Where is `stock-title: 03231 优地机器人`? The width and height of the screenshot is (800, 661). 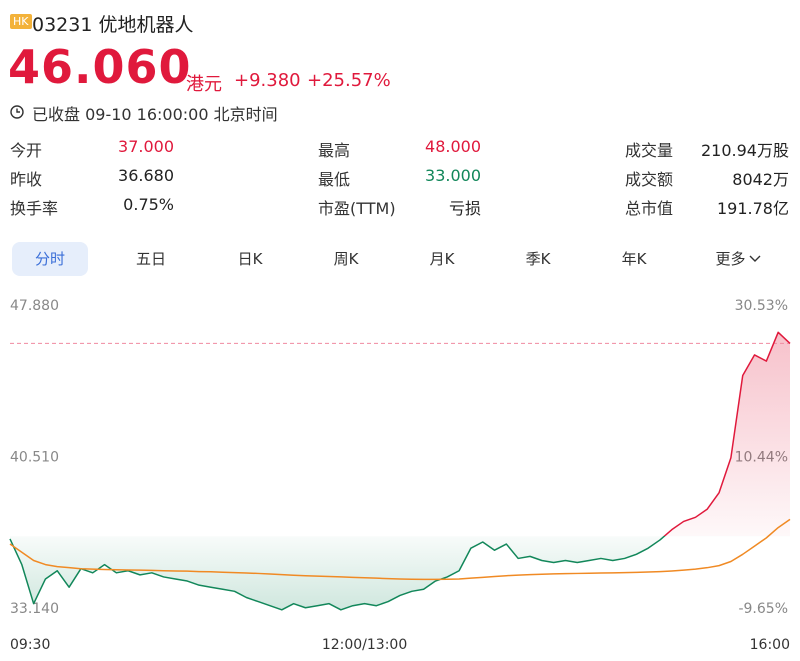 stock-title: 03231 优地机器人 is located at coordinates (113, 25).